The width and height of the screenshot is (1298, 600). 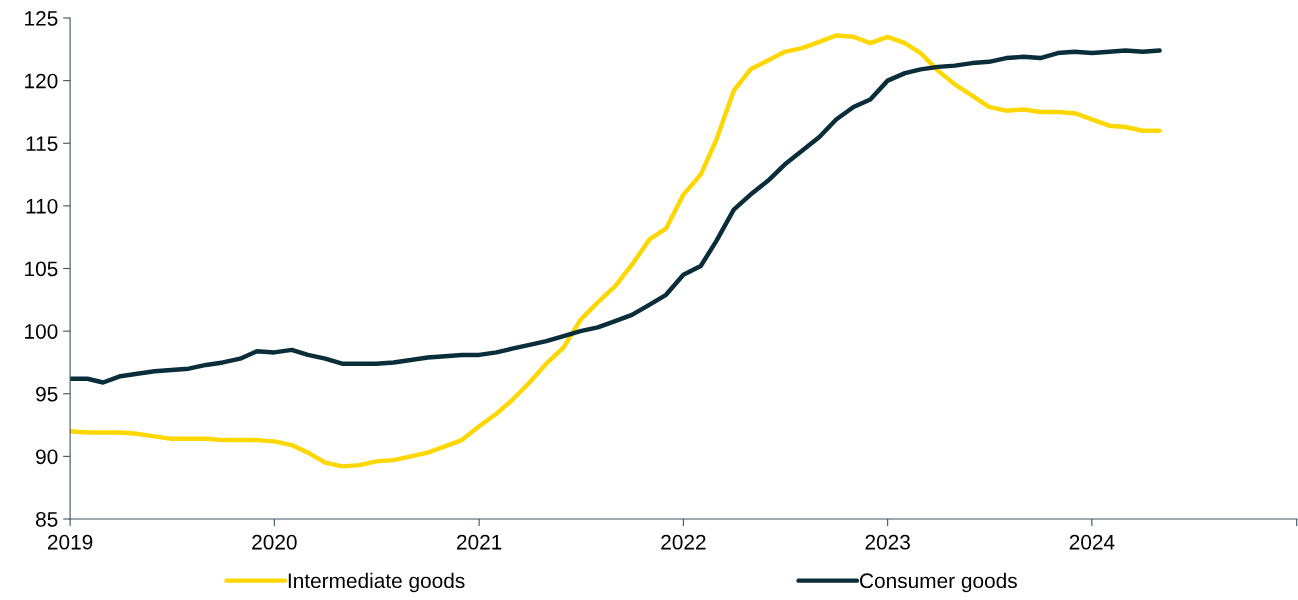 I want to click on y-tick-label: 110, so click(x=42, y=206).